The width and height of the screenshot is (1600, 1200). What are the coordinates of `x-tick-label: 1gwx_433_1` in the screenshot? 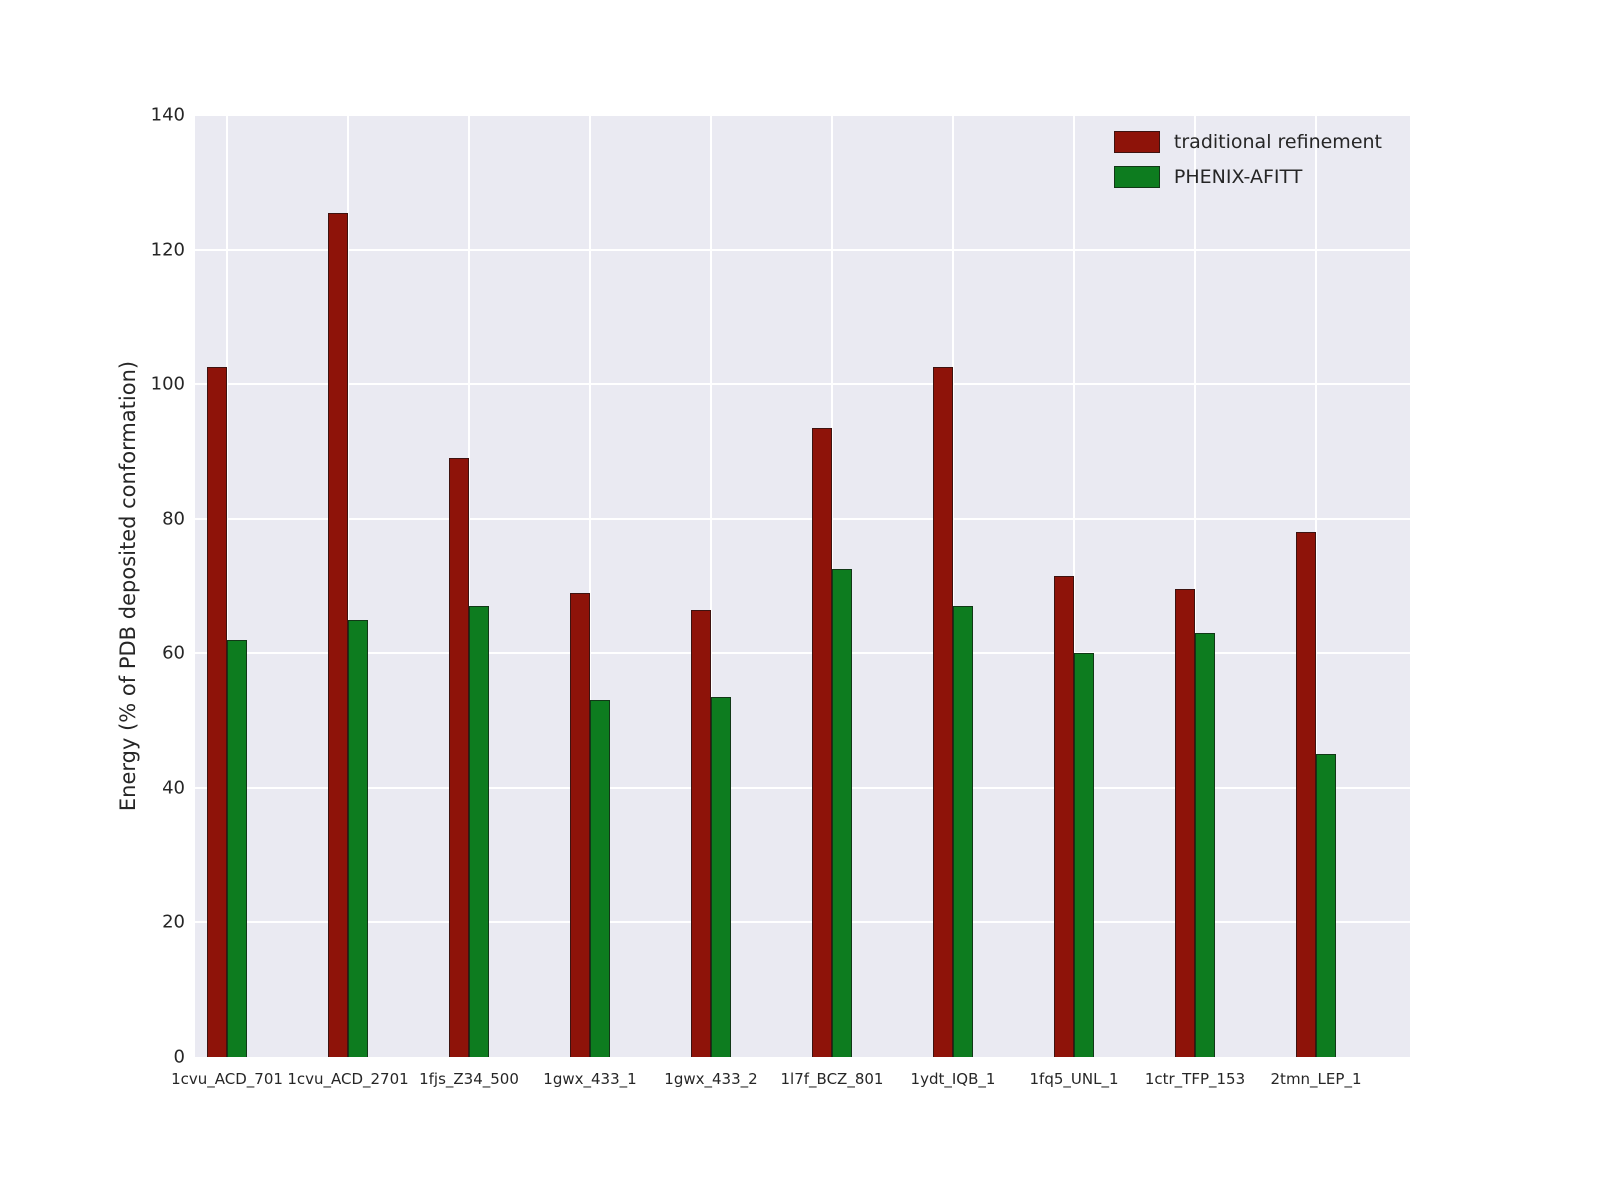 It's located at (590, 1079).